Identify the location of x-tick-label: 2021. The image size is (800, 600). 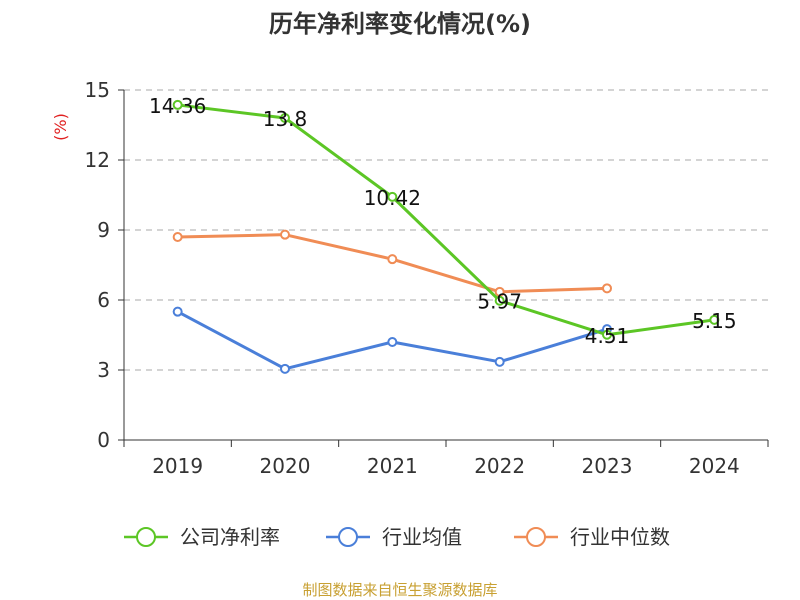
(392, 466).